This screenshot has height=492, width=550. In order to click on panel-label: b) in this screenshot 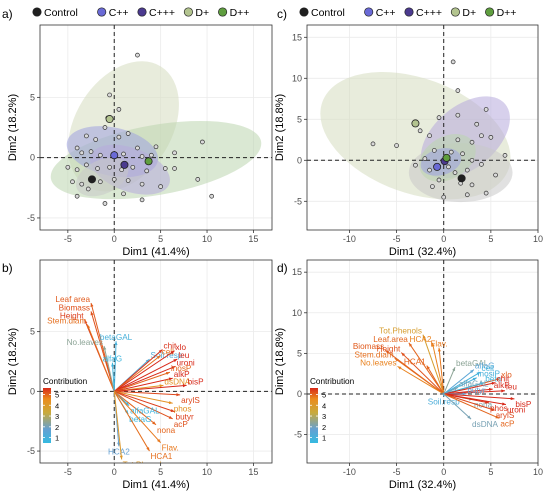, I will do `click(7, 268)`.